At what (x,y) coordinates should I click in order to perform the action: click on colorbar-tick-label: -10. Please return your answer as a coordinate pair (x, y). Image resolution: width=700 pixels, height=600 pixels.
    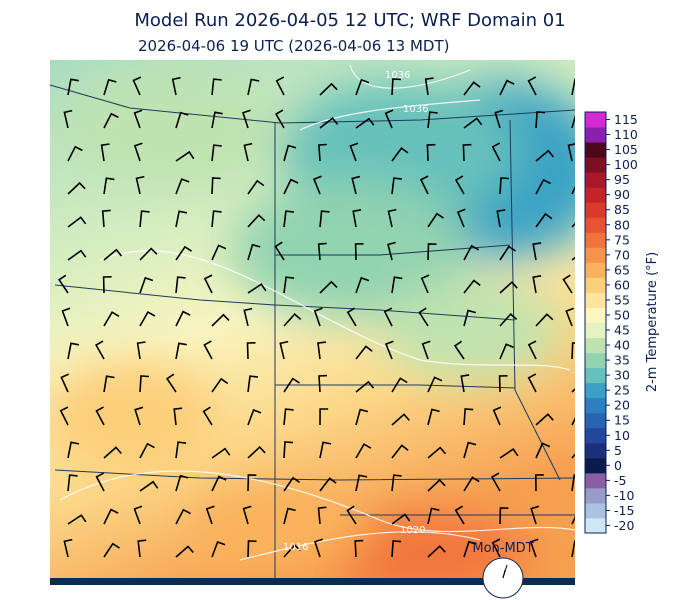
    Looking at the image, I should click on (624, 495).